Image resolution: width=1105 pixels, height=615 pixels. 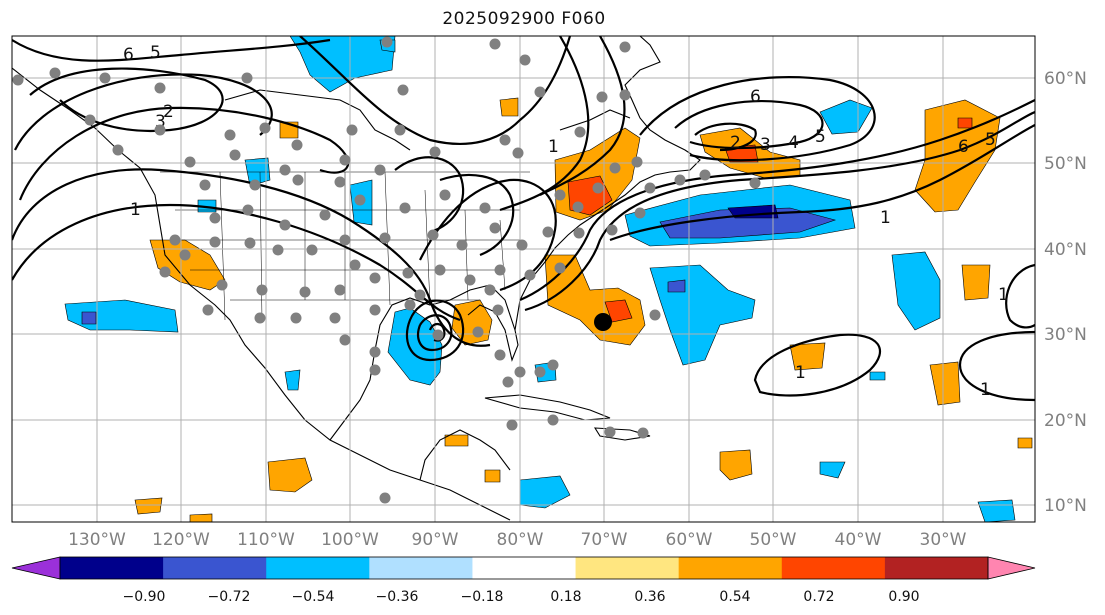 I want to click on lon-label: 30°W, so click(x=943, y=540).